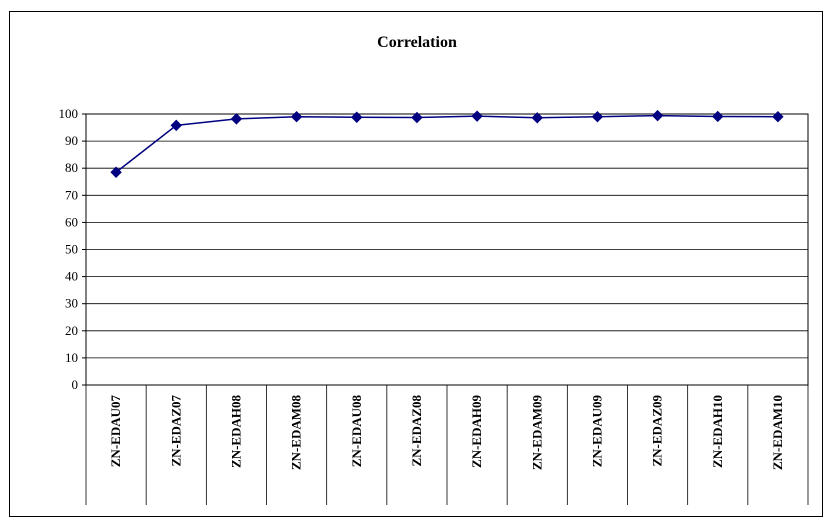  I want to click on x-tick-label: ZN-EDAM10, so click(777, 432).